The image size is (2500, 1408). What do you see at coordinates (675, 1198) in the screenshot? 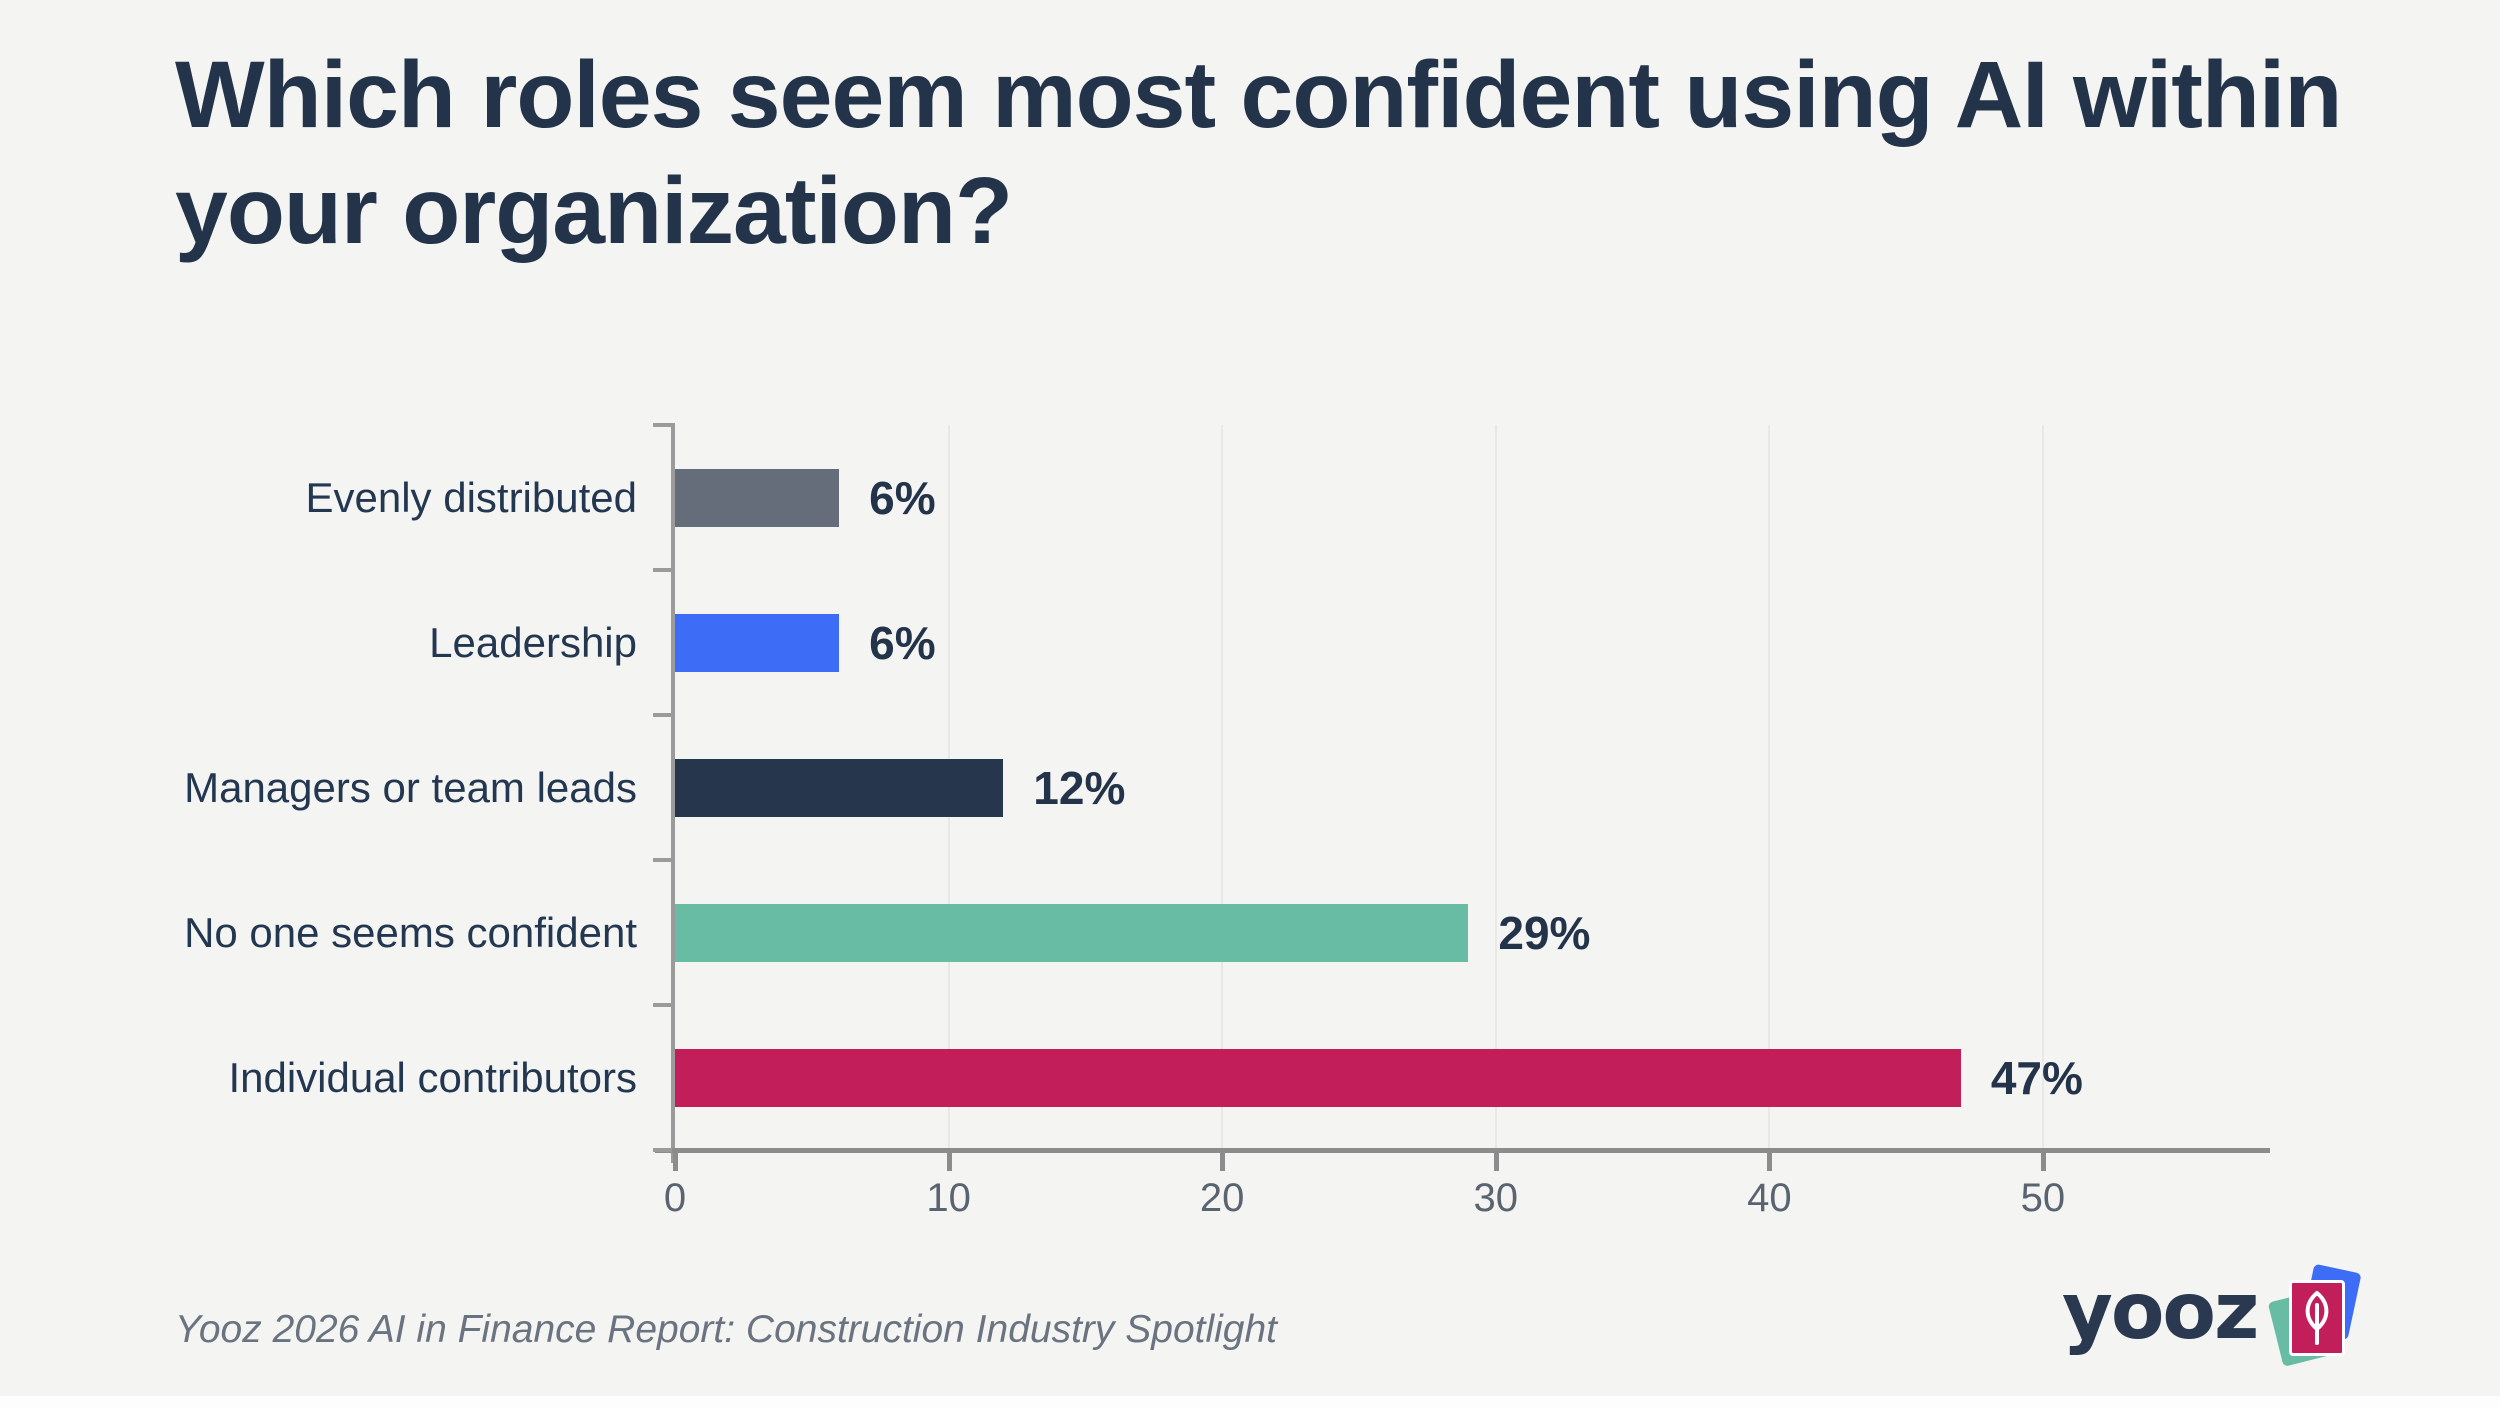
I see `x-tick-label-0: 0` at bounding box center [675, 1198].